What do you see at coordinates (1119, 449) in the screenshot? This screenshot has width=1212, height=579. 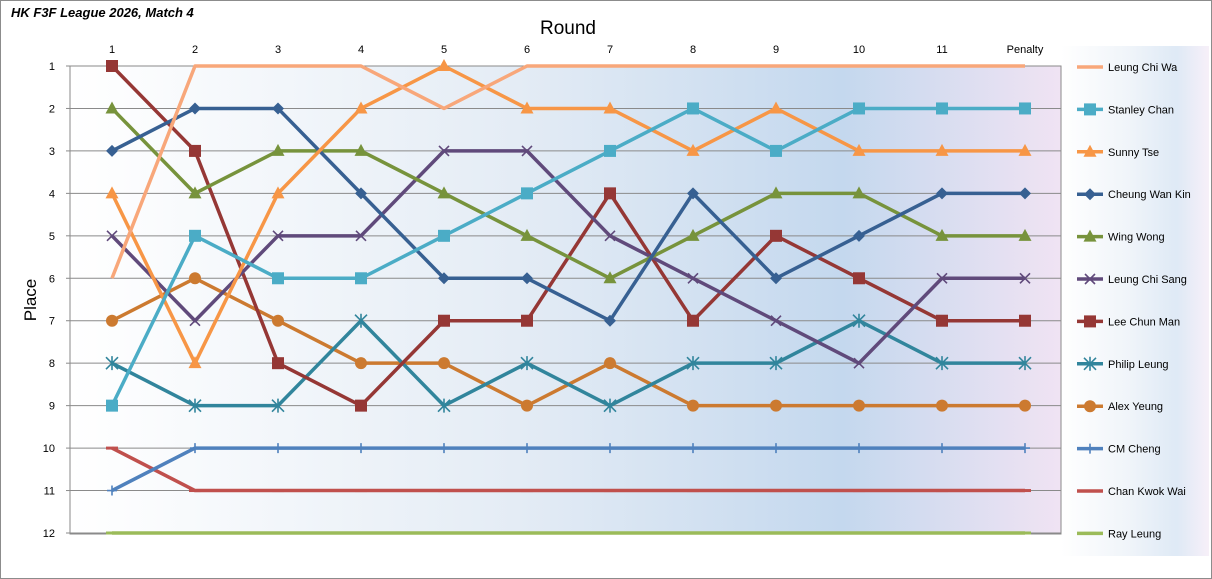 I see `legend-item: CM Cheng` at bounding box center [1119, 449].